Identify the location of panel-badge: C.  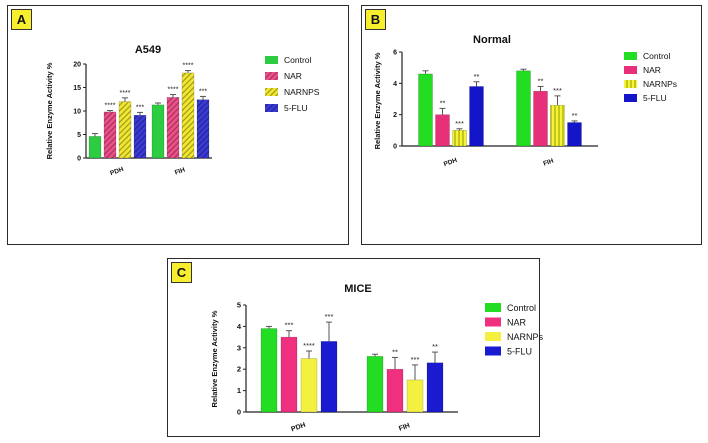
(181, 272).